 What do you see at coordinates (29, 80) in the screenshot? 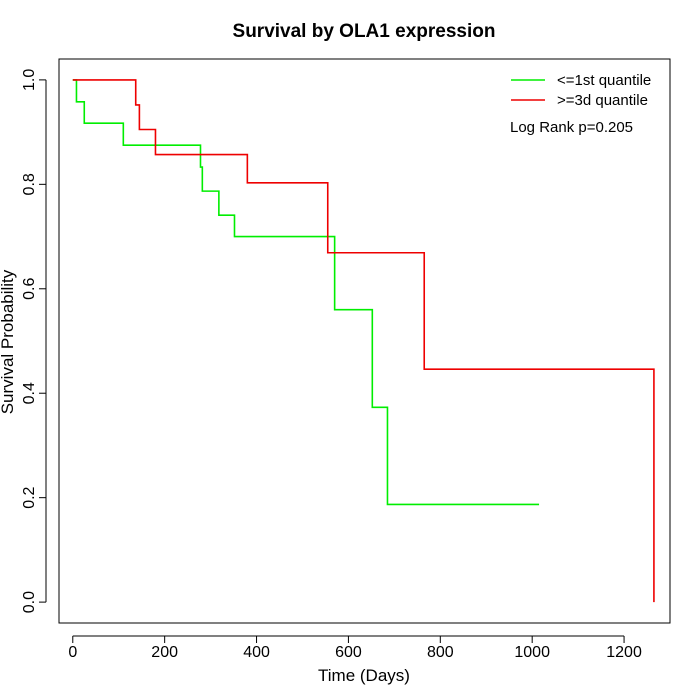
I see `y-tick-label: 1.0` at bounding box center [29, 80].